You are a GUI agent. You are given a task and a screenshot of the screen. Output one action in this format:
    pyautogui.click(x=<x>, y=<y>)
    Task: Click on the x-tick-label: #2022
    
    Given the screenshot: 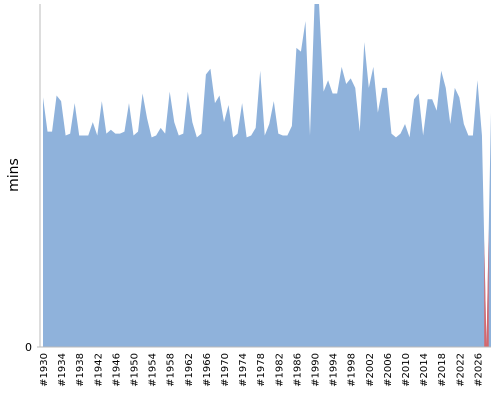 What is the action you would take?
    pyautogui.click(x=460, y=370)
    